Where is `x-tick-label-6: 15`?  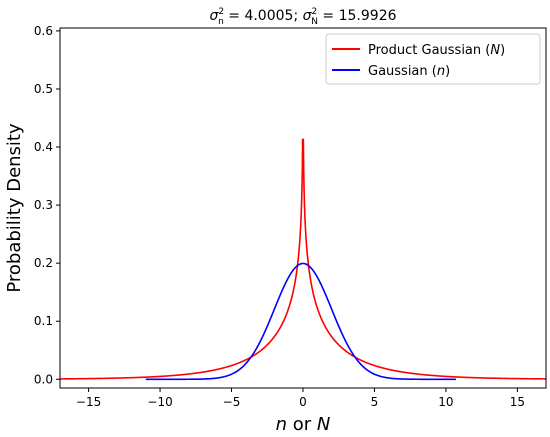 x-tick-label-6: 15 is located at coordinates (517, 402).